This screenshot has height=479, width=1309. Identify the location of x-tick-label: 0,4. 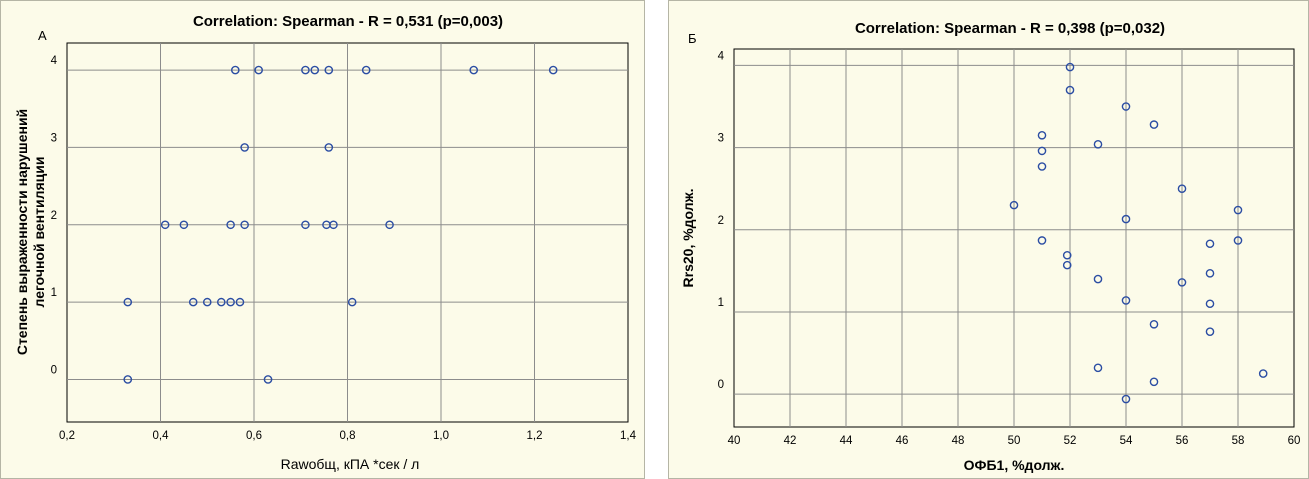
(161, 436).